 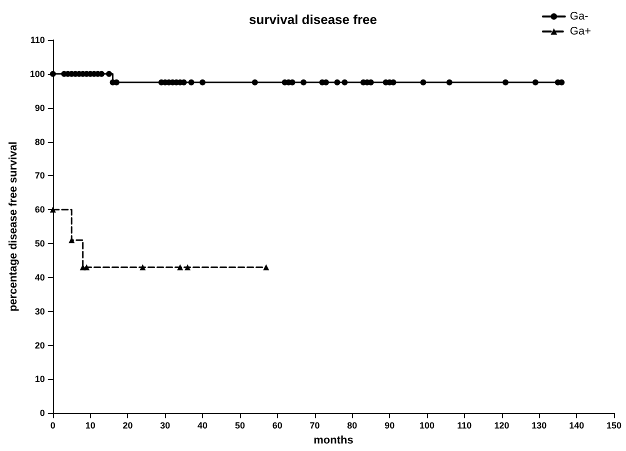 What do you see at coordinates (39, 345) in the screenshot?
I see `y-tick-label: 20` at bounding box center [39, 345].